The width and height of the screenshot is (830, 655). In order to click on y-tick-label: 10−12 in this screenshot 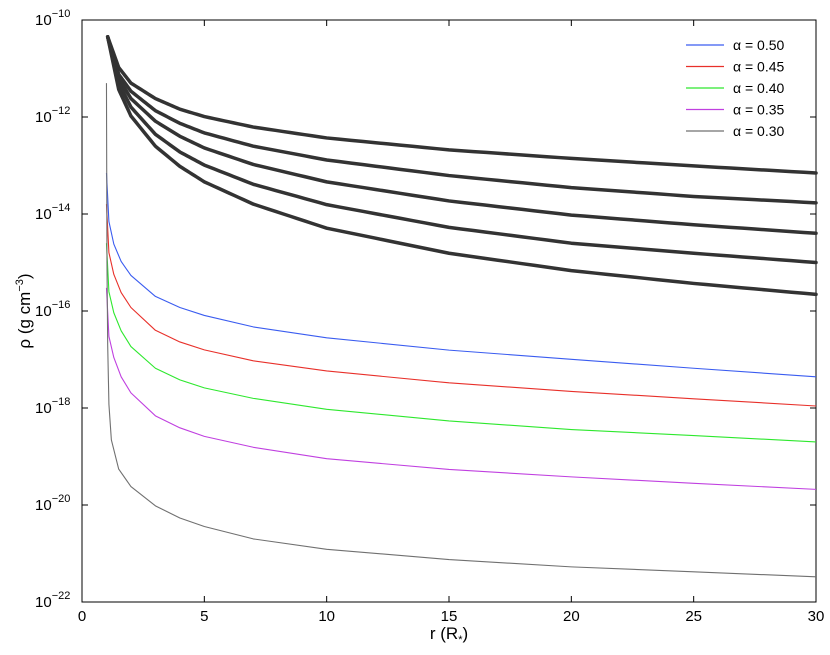, I will do `click(52, 115)`.